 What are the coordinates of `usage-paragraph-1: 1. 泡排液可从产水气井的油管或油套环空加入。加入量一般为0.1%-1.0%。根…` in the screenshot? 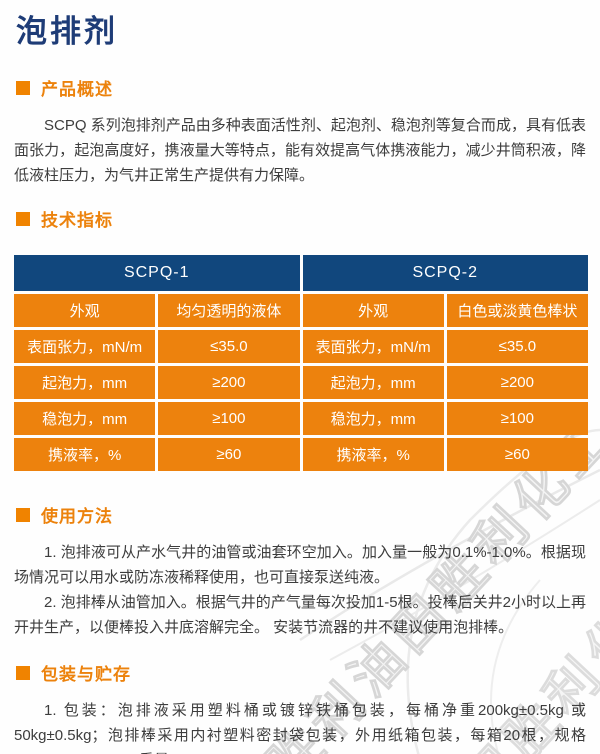 It's located at (300, 565).